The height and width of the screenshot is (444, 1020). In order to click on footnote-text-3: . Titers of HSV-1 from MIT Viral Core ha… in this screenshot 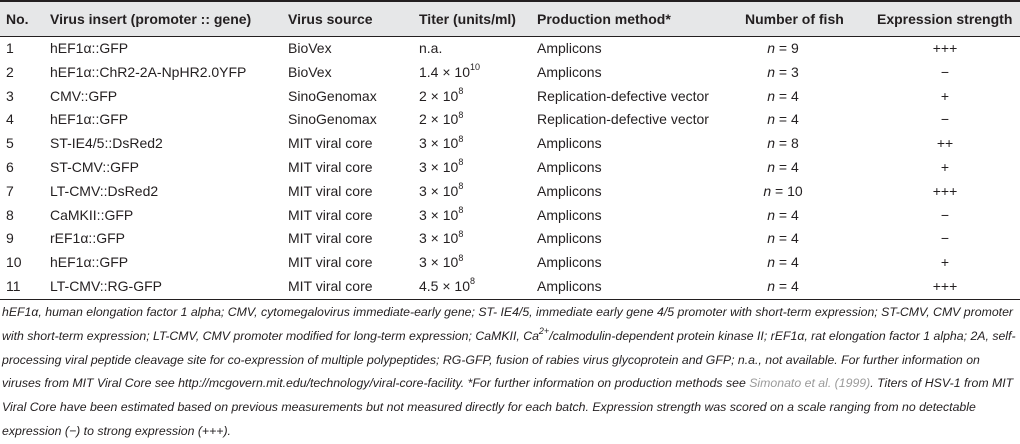, I will do `click(508, 407)`.